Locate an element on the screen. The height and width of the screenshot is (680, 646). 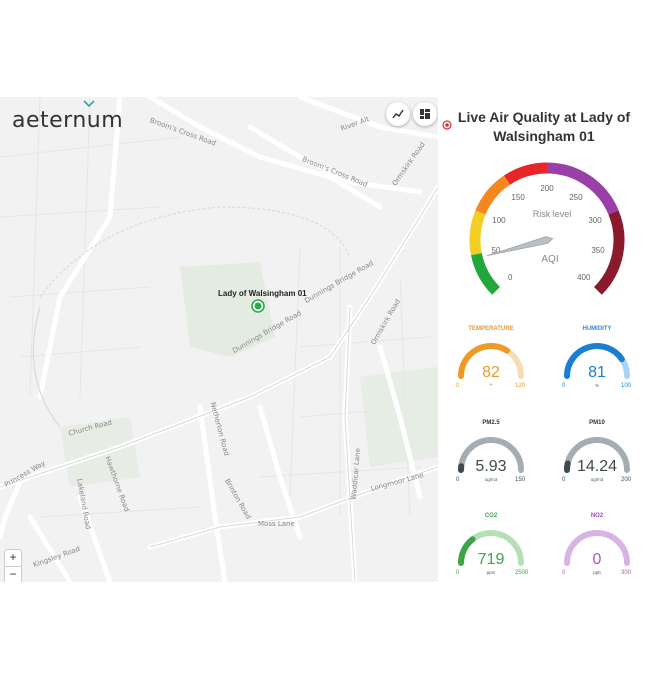
temperature-gauge is located at coordinates (491, 361).